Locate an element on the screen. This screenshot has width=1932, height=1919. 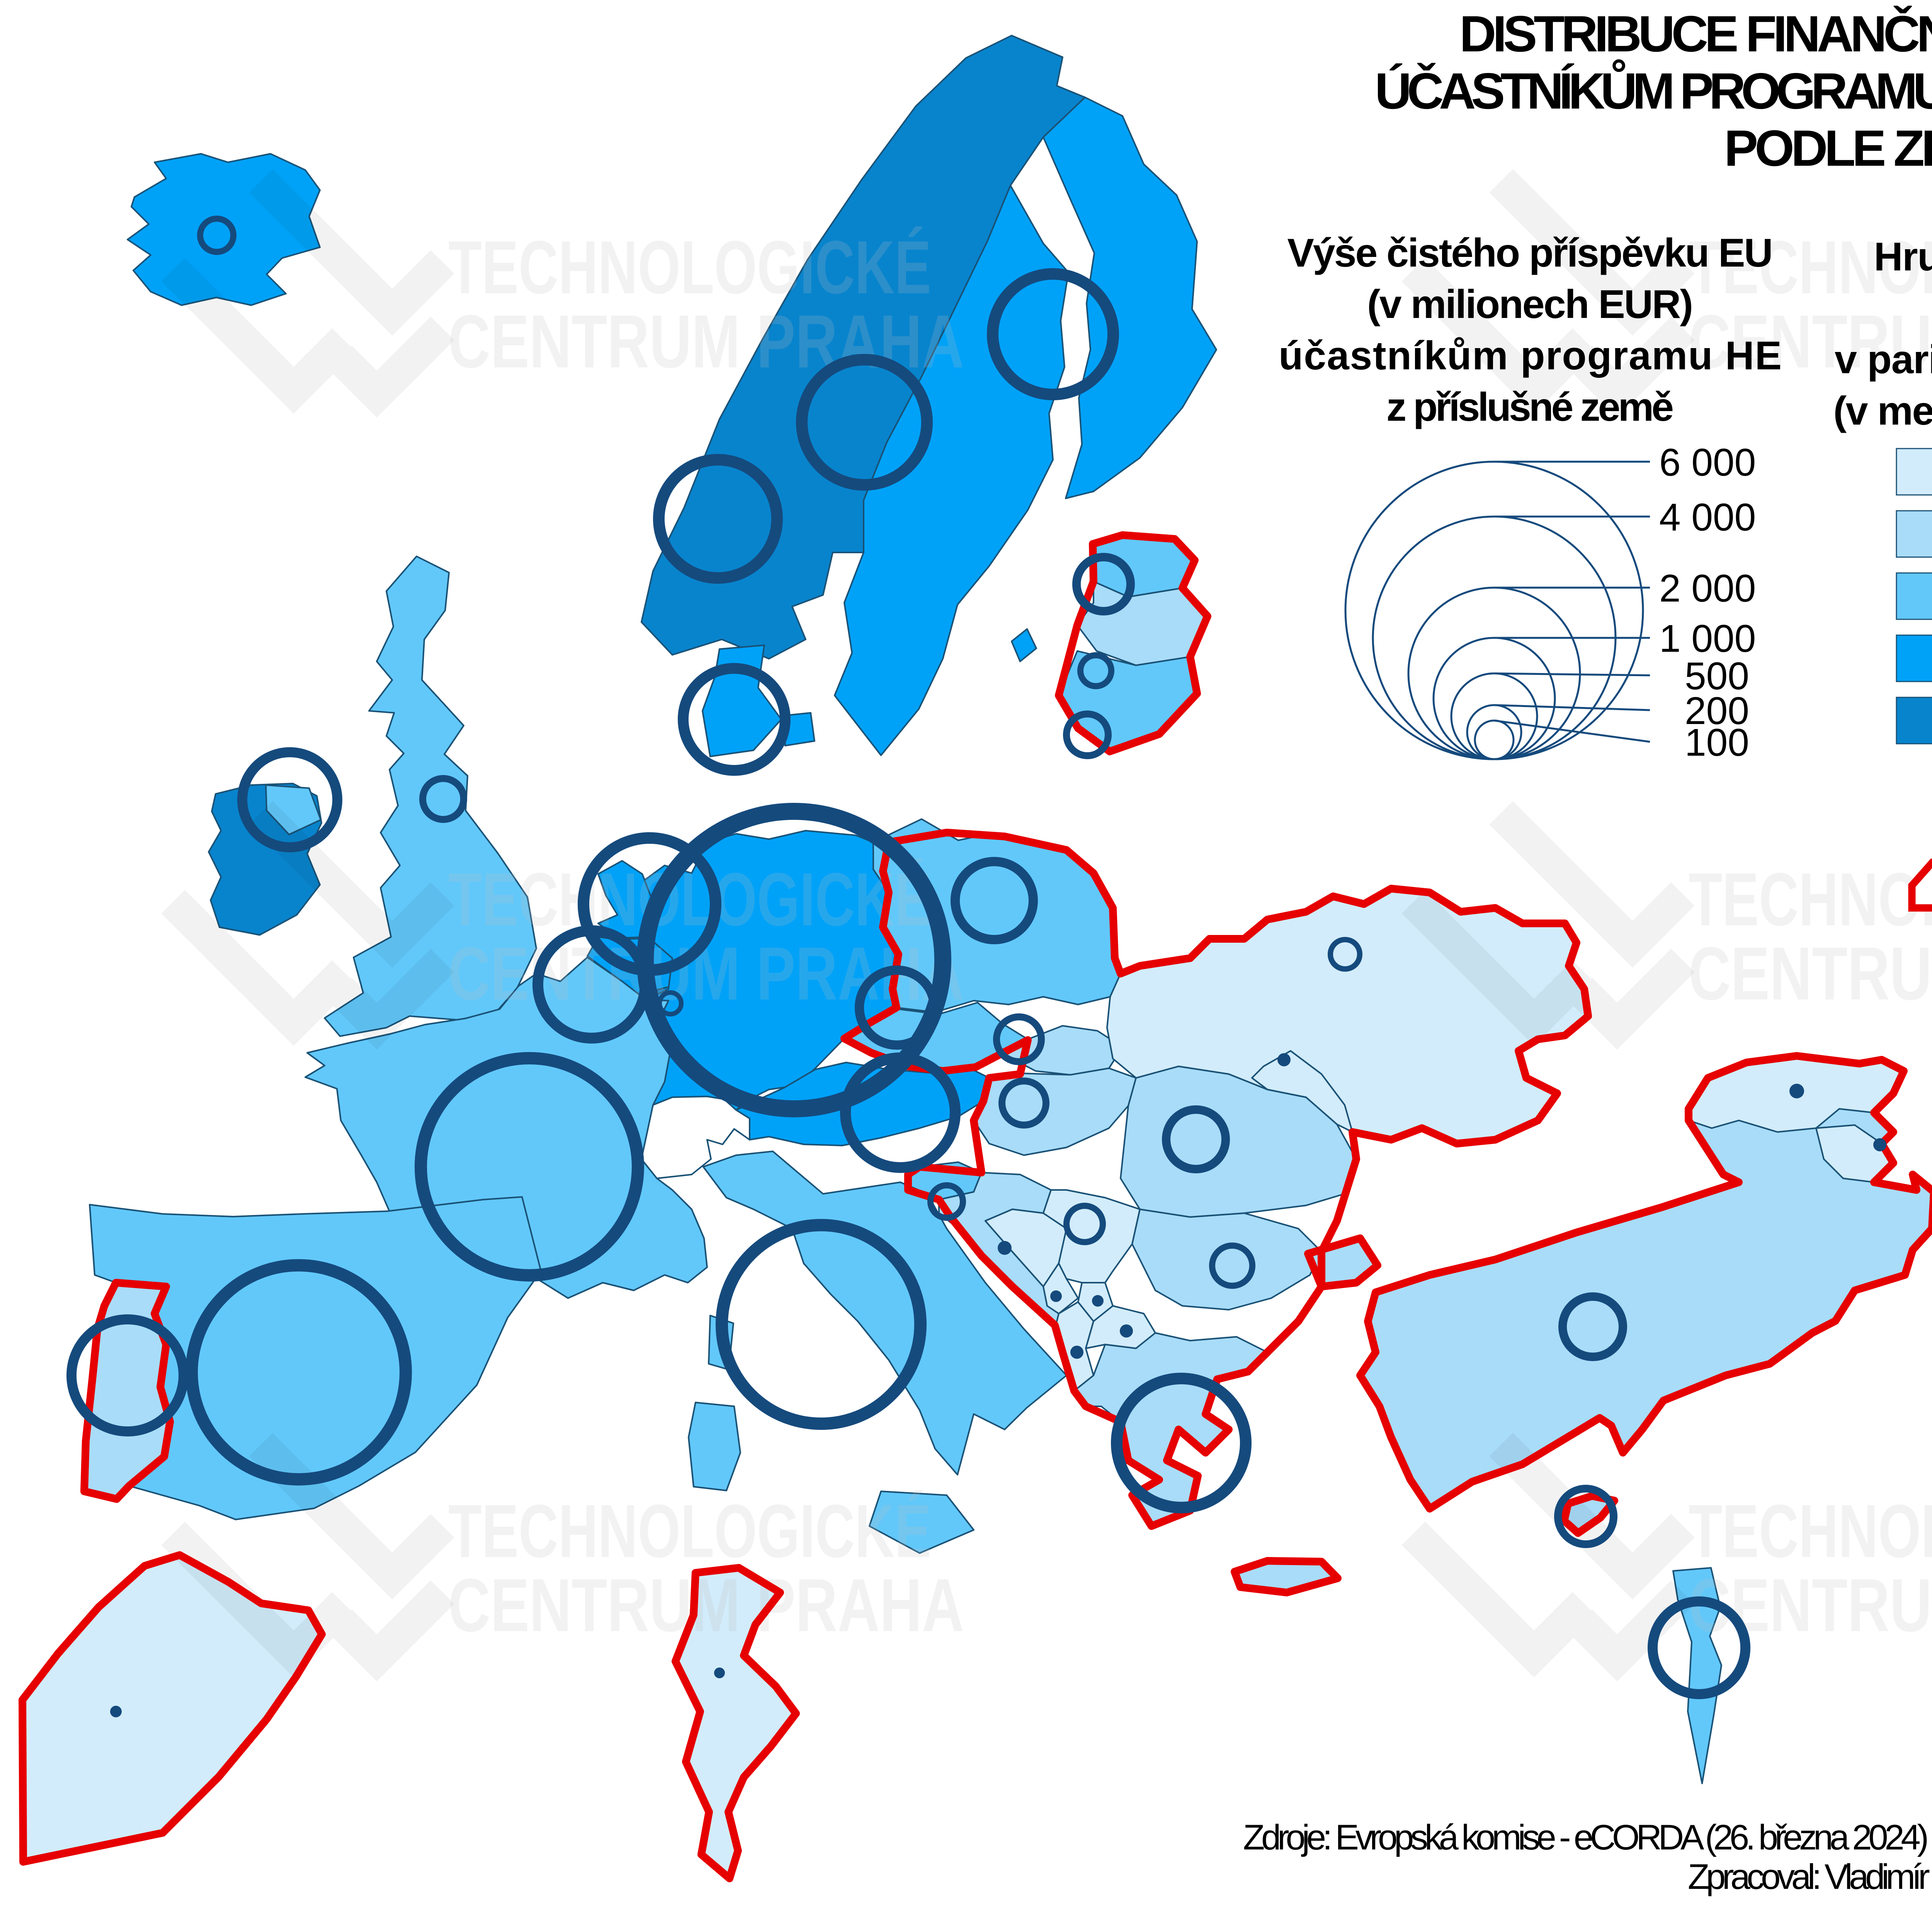
svg-text: 1 000 is located at coordinates (1708, 638).